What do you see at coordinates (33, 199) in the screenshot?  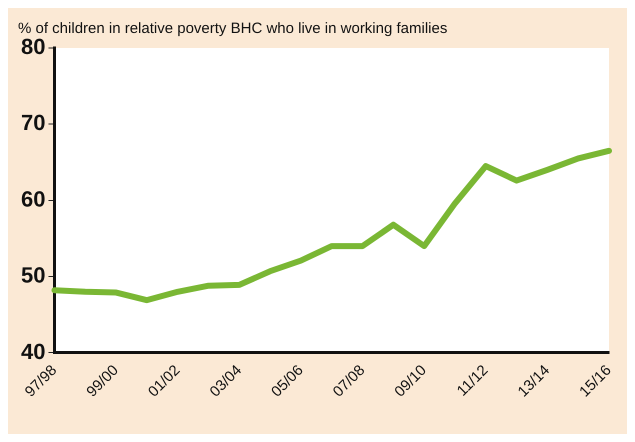 I see `y-tick-label: 60` at bounding box center [33, 199].